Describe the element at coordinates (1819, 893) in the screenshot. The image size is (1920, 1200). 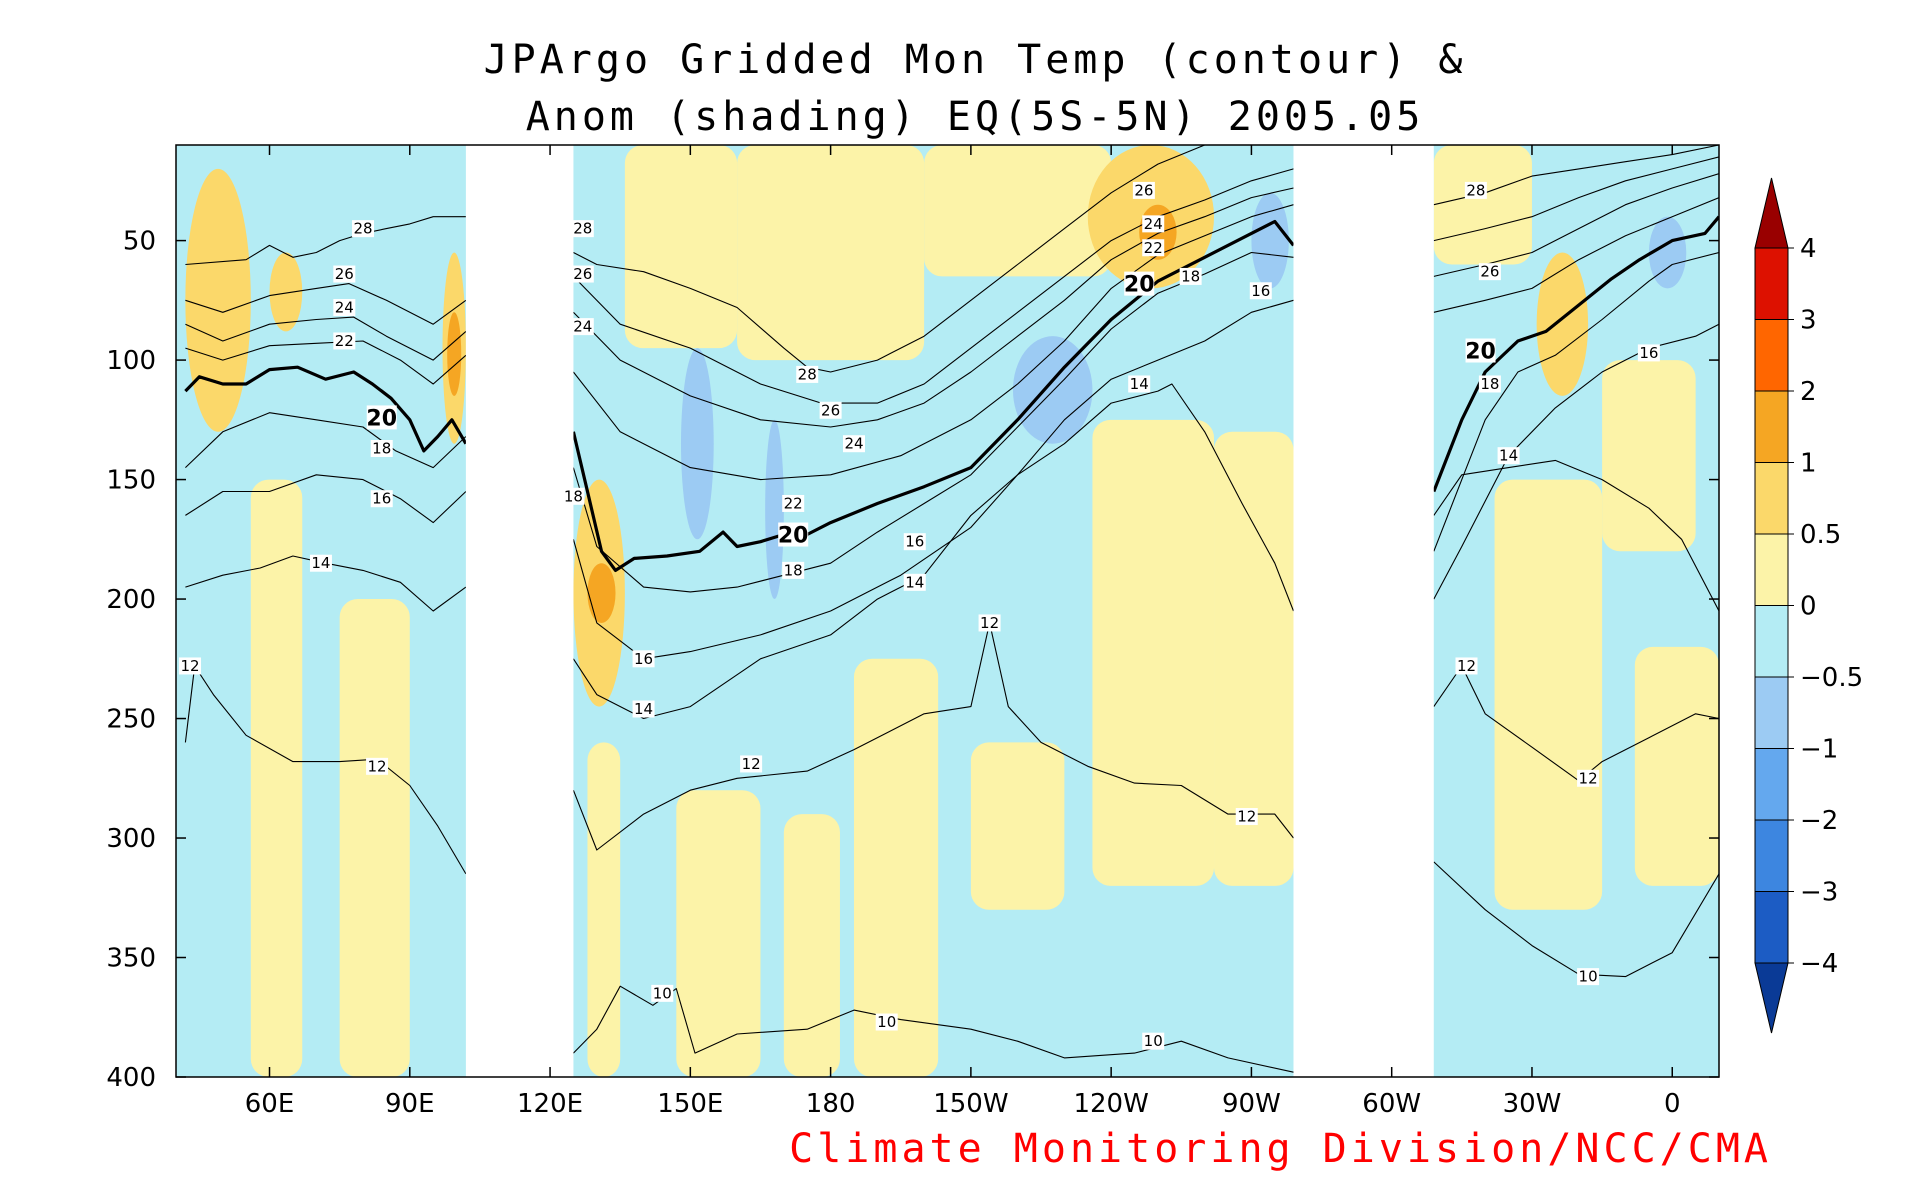
I see `colorbar-label: −3` at that location.